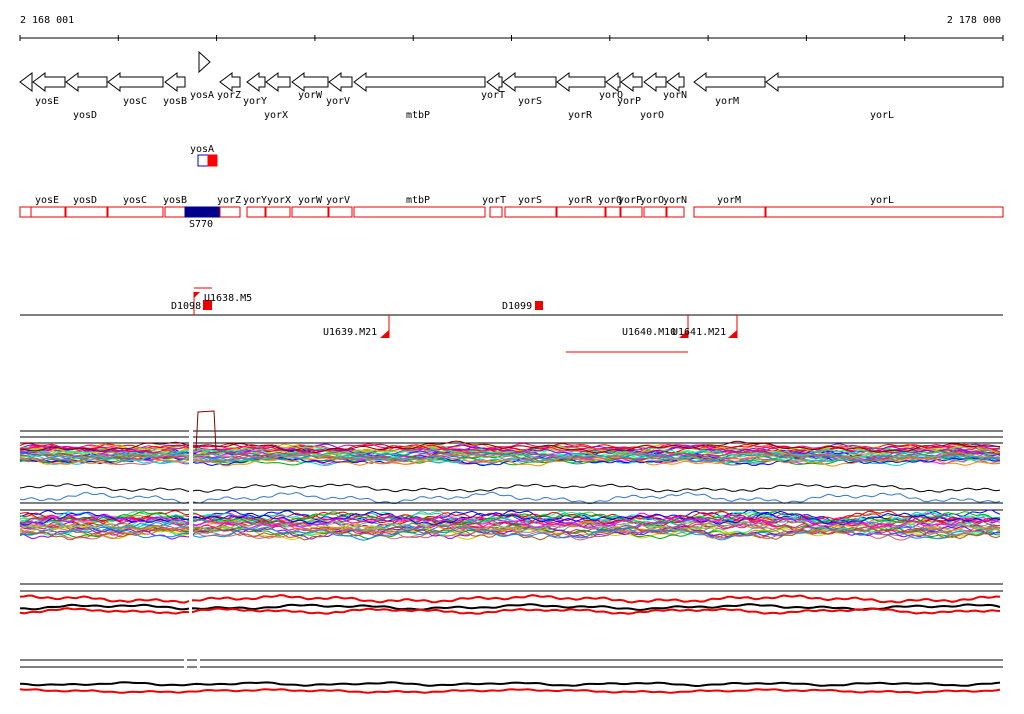 The height and width of the screenshot is (714, 1024). I want to click on annotation-label: yosA, so click(202, 149).